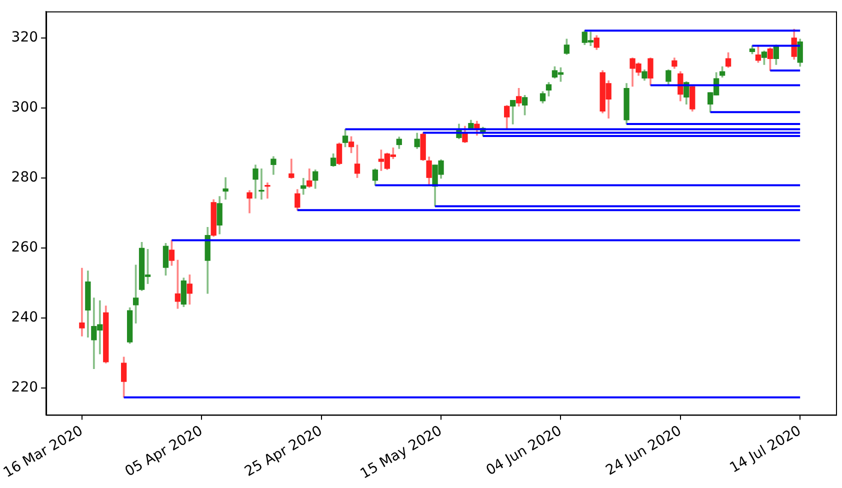 The image size is (842, 488). Describe the element at coordinates (24, 248) in the screenshot. I see `y-tick-label: 260` at that location.